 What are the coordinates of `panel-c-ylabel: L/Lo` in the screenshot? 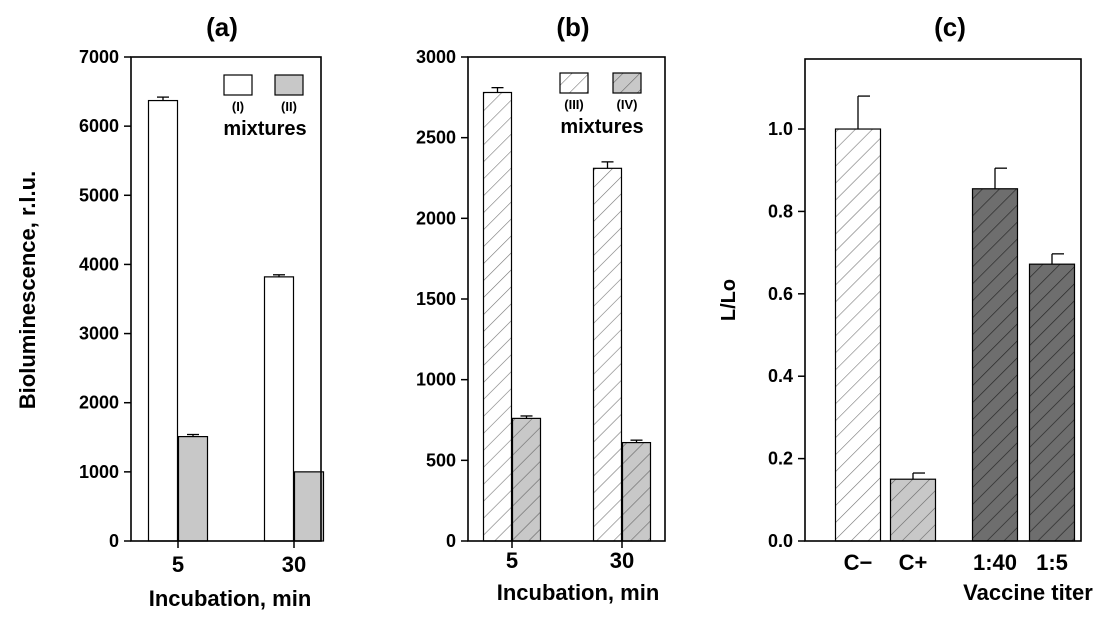 It's located at (729, 300).